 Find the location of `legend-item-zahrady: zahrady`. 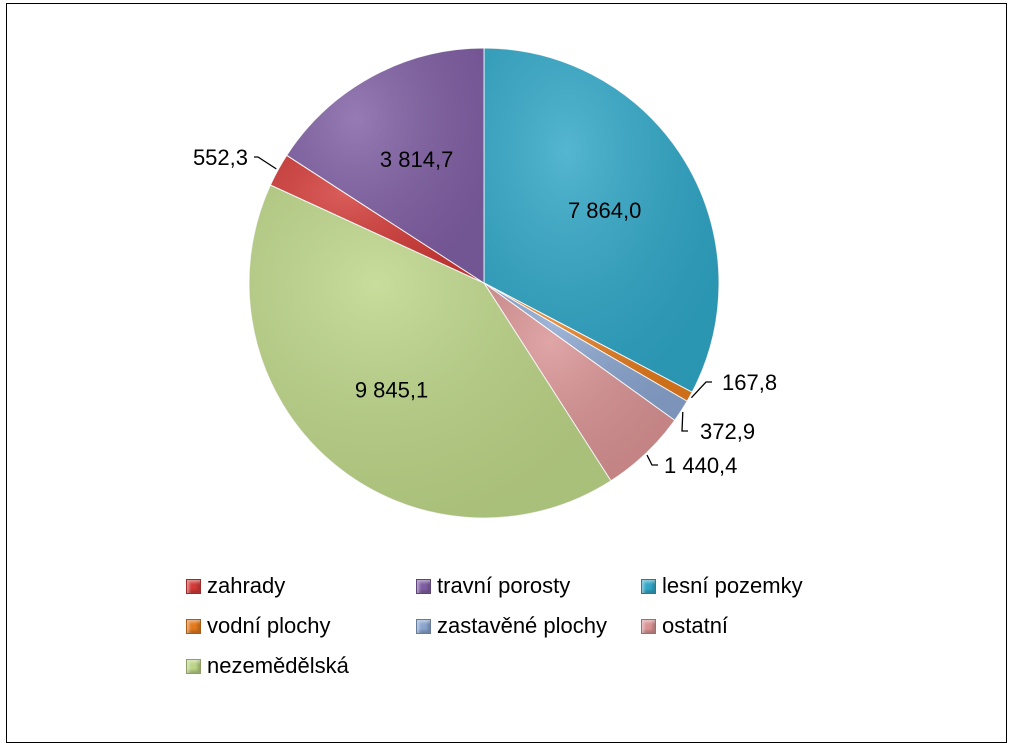

legend-item-zahrady: zahrady is located at coordinates (235, 586).